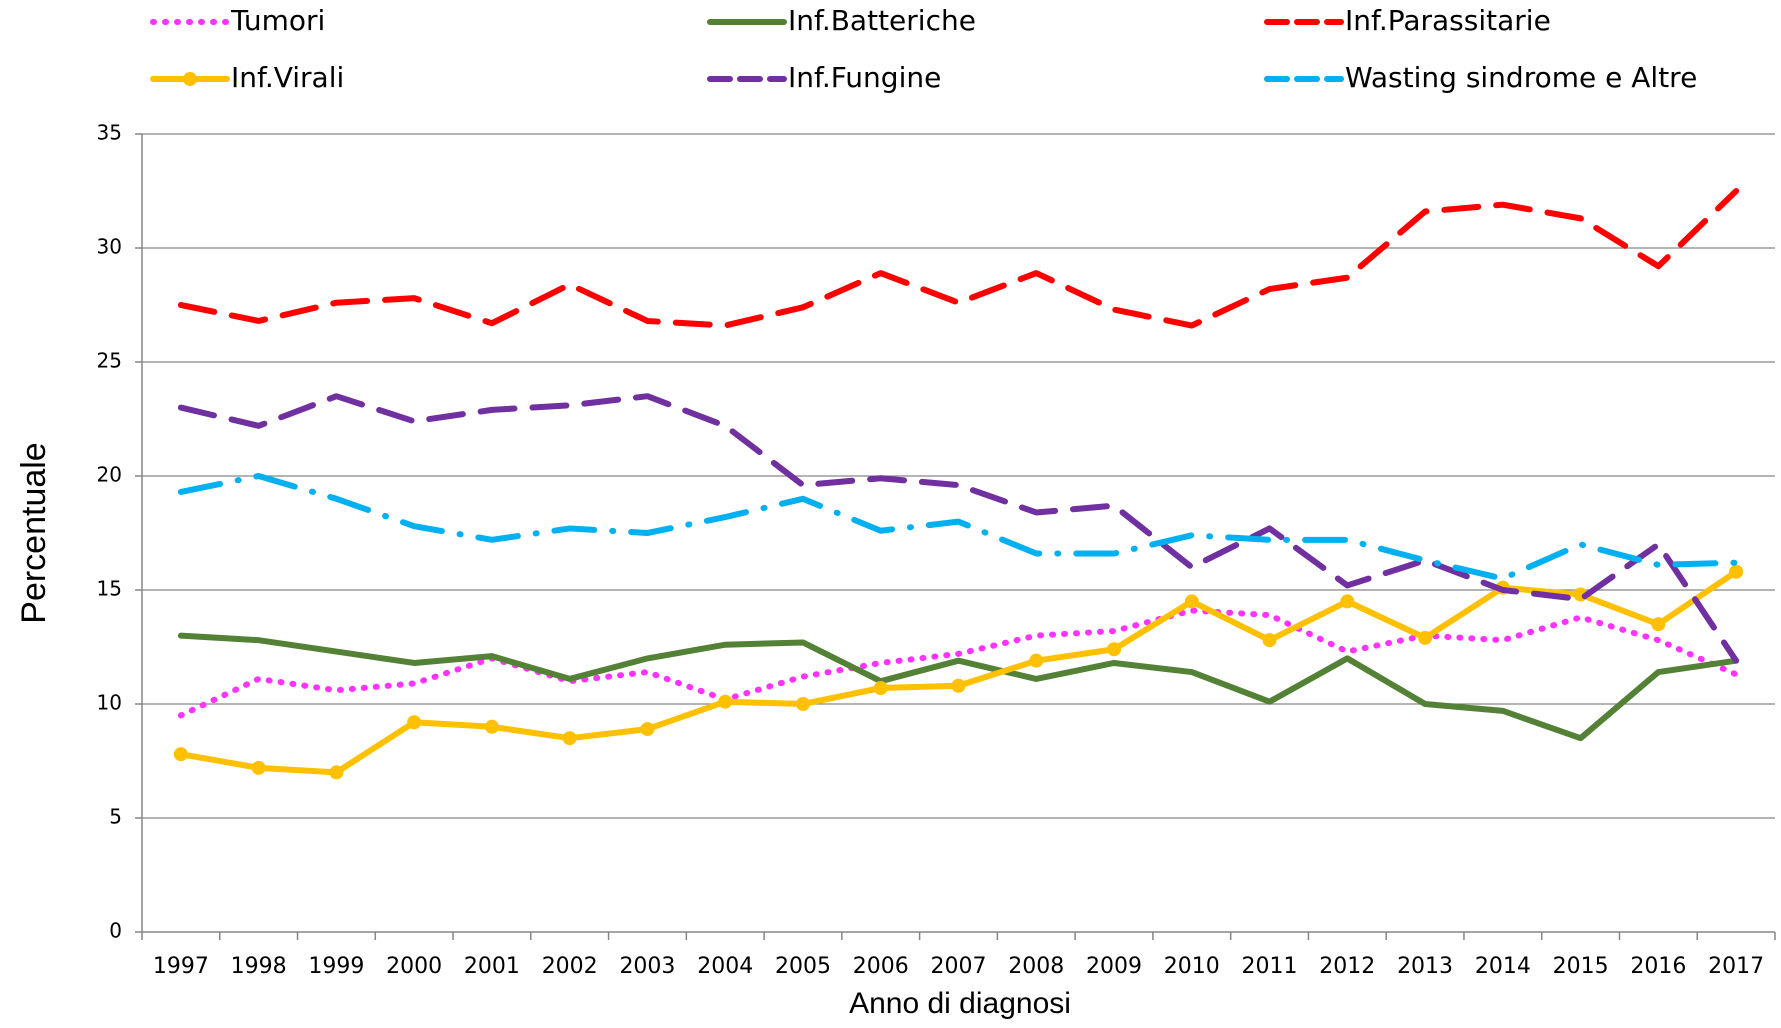 This screenshot has width=1781, height=1028. Describe the element at coordinates (1425, 966) in the screenshot. I see `x-tick-label: 2013` at that location.